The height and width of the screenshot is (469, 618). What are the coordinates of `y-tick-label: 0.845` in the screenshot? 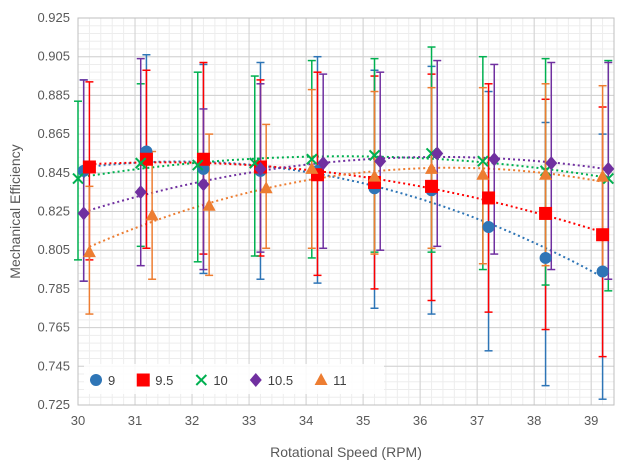 It's located at (53, 172).